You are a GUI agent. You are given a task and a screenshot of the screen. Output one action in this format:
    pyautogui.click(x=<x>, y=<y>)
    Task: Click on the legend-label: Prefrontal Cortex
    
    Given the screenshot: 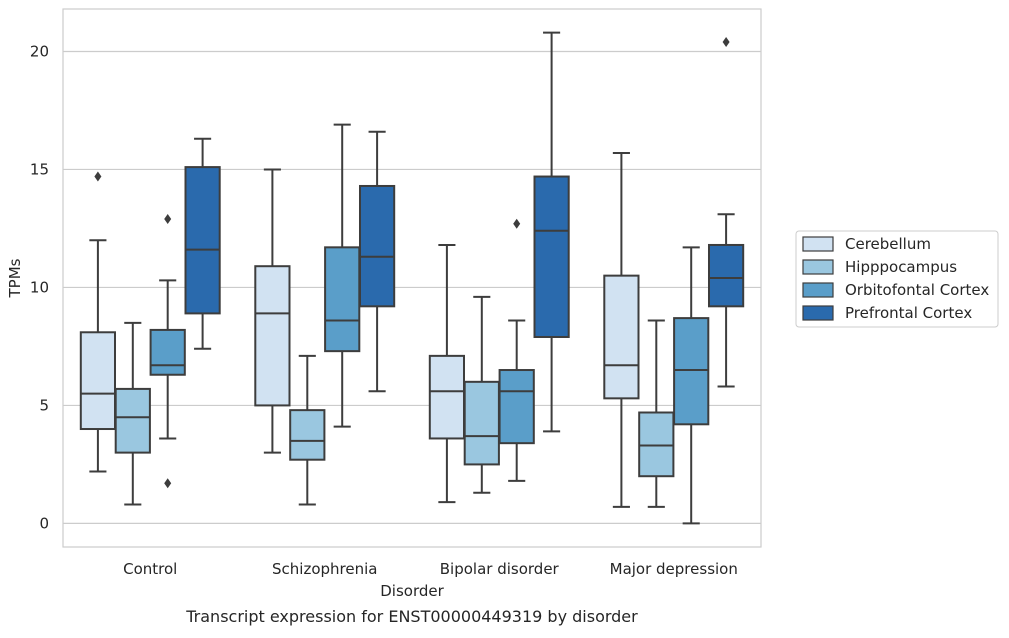 What is the action you would take?
    pyautogui.click(x=908, y=313)
    